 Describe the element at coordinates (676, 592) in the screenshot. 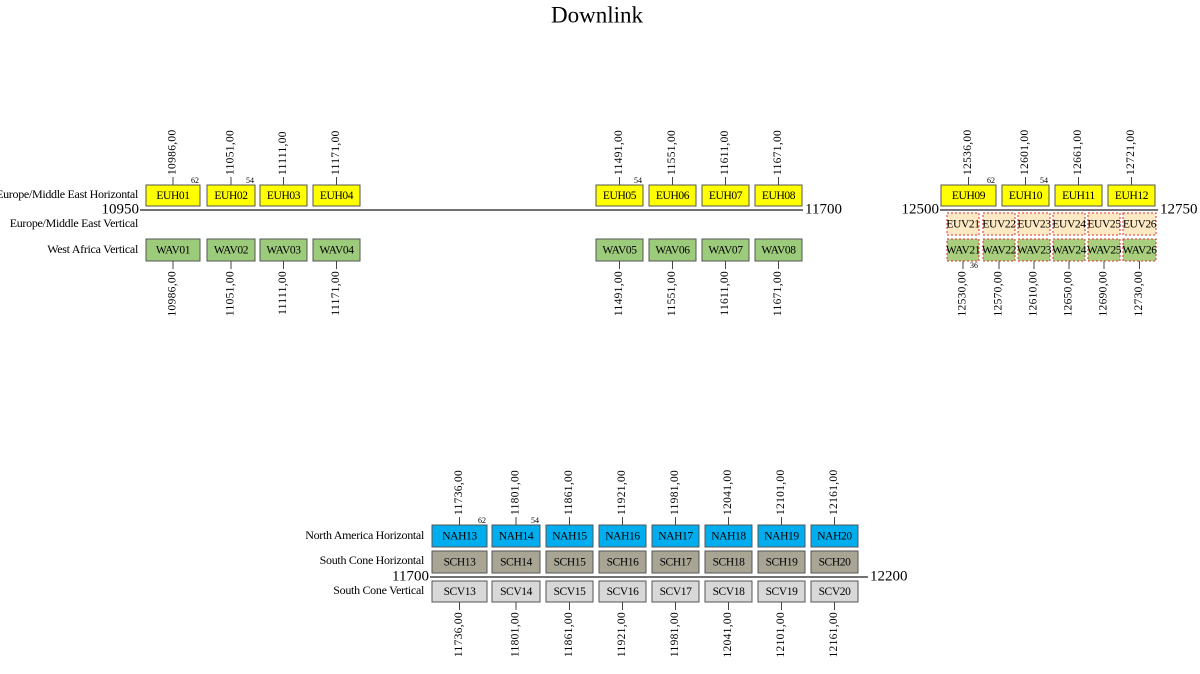

I see `transponder-label: SCV17` at that location.